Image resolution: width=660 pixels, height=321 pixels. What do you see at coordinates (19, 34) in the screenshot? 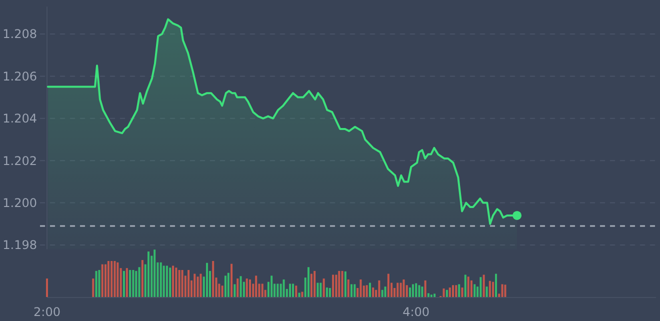
I see `y-tick-label: 1.208` at bounding box center [19, 34].